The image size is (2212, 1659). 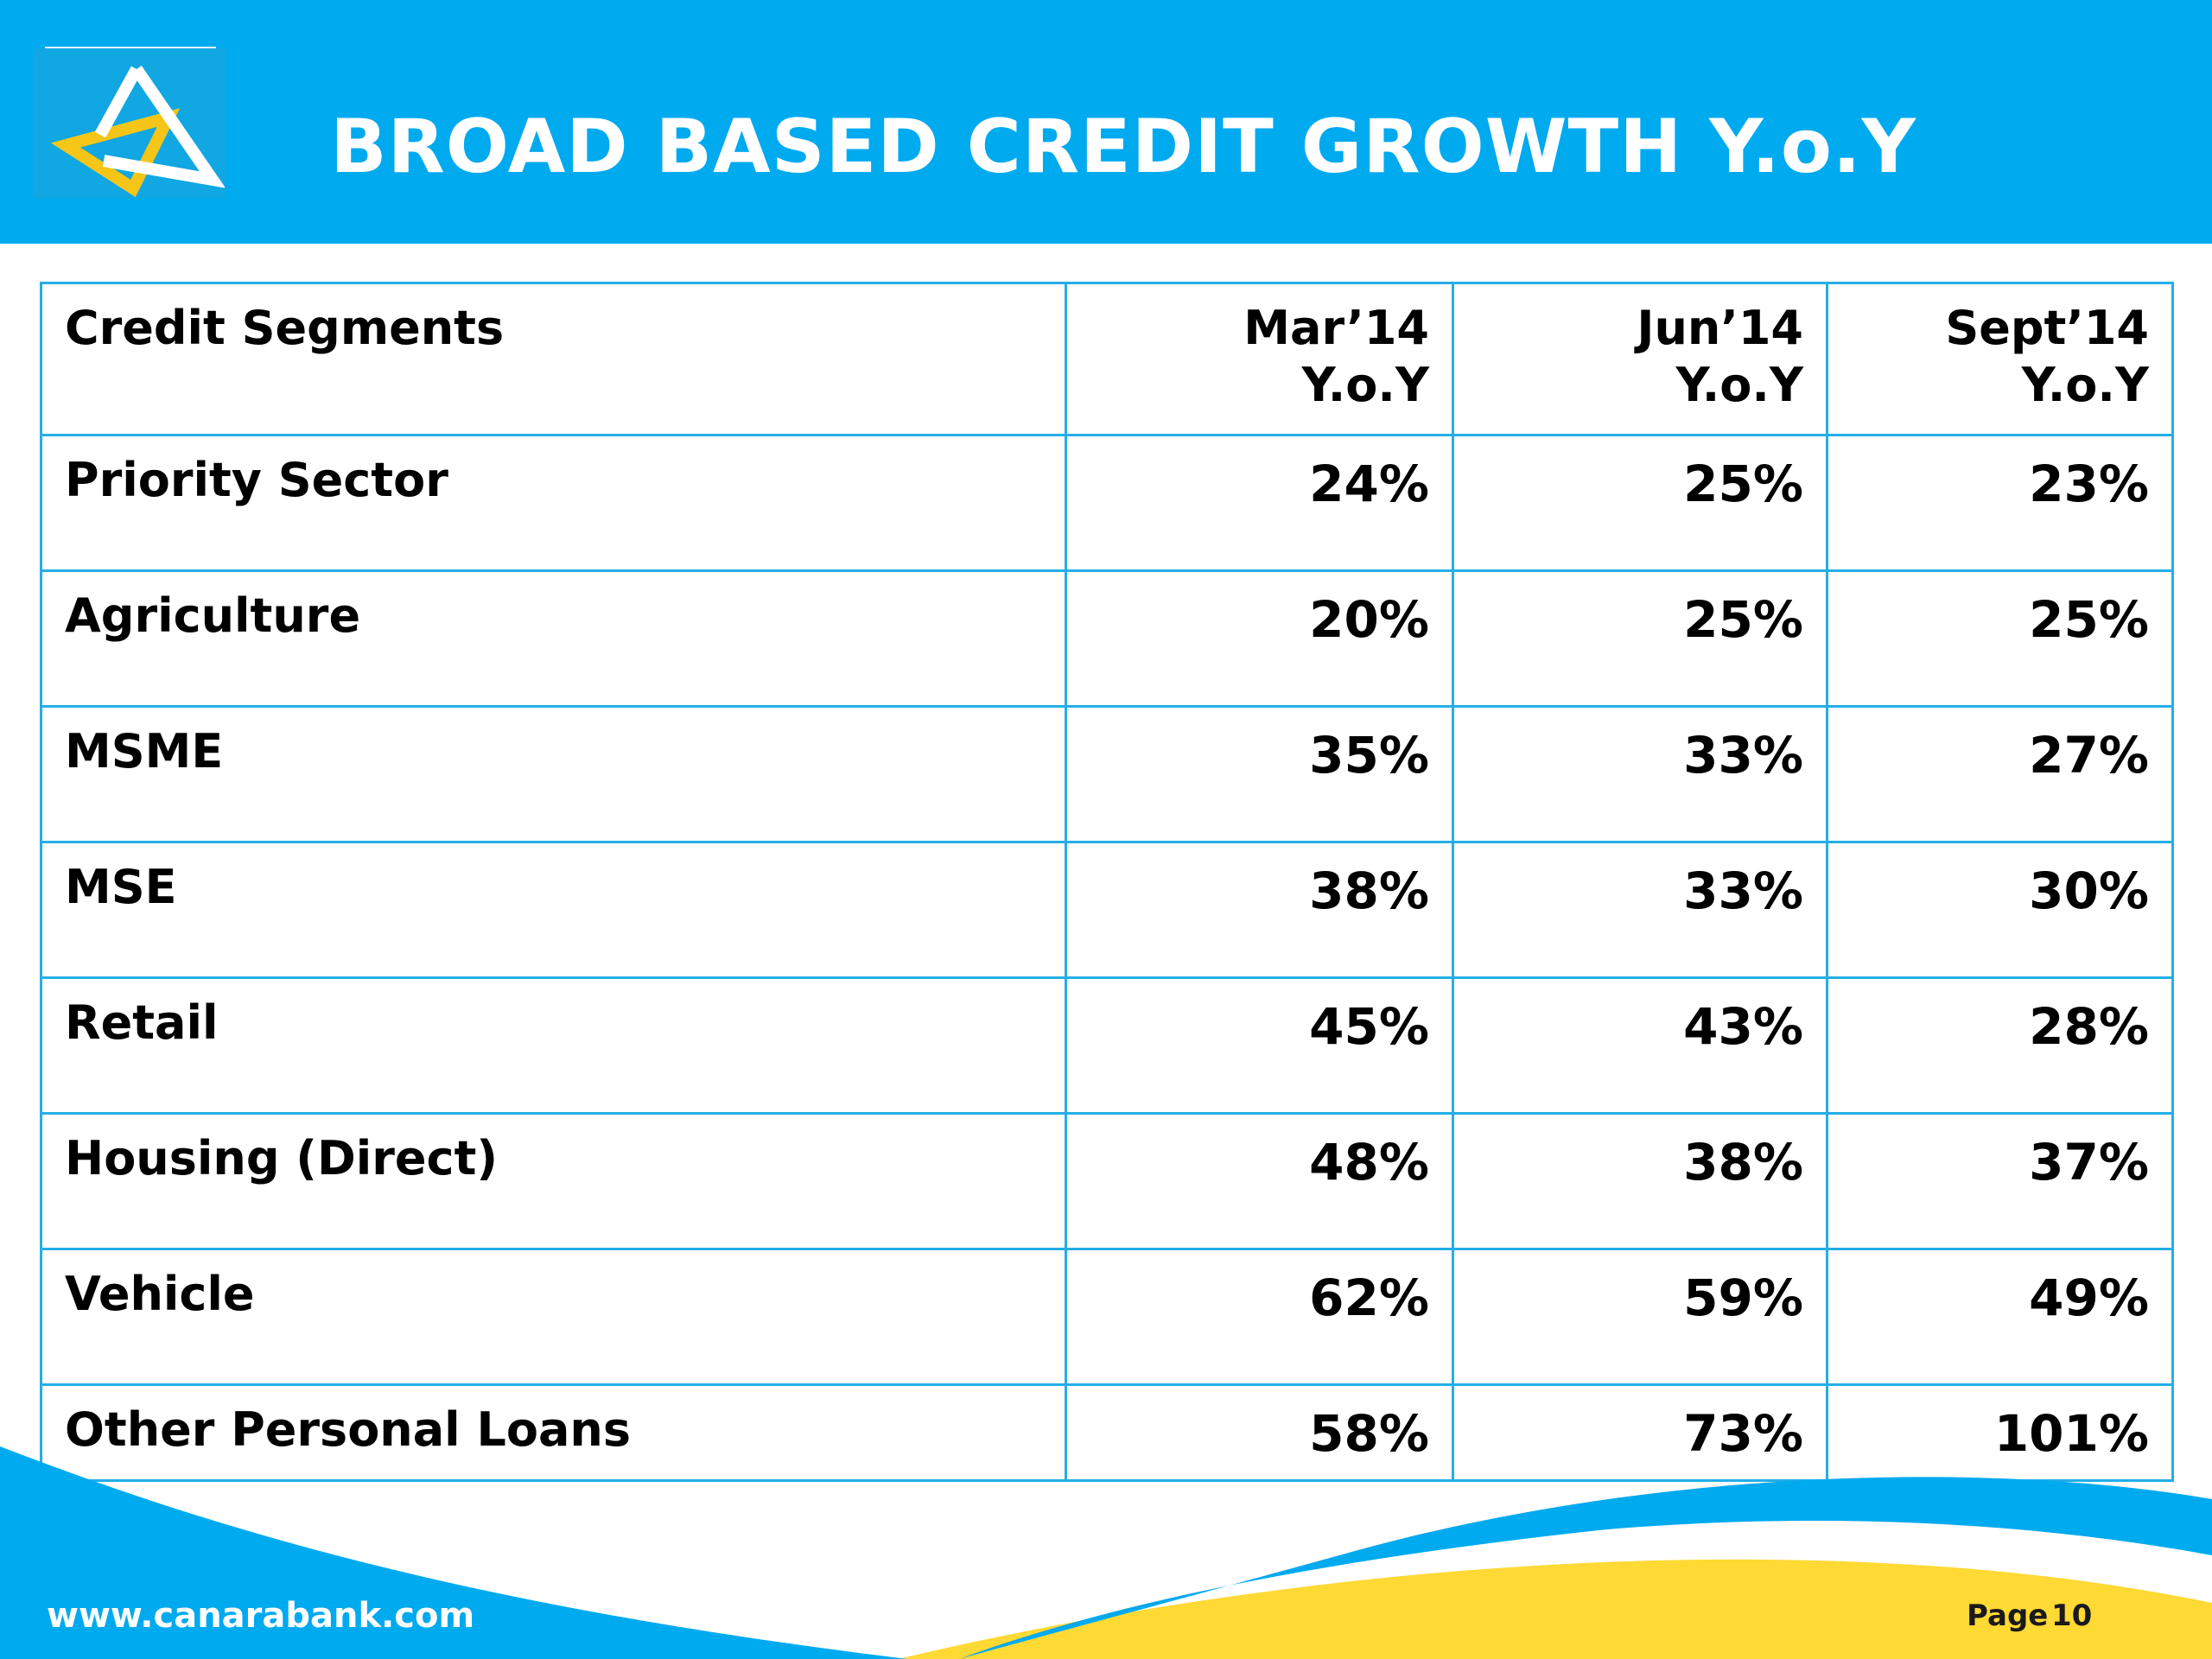 I want to click on segment-cell: Priority Sector, so click(x=553, y=503).